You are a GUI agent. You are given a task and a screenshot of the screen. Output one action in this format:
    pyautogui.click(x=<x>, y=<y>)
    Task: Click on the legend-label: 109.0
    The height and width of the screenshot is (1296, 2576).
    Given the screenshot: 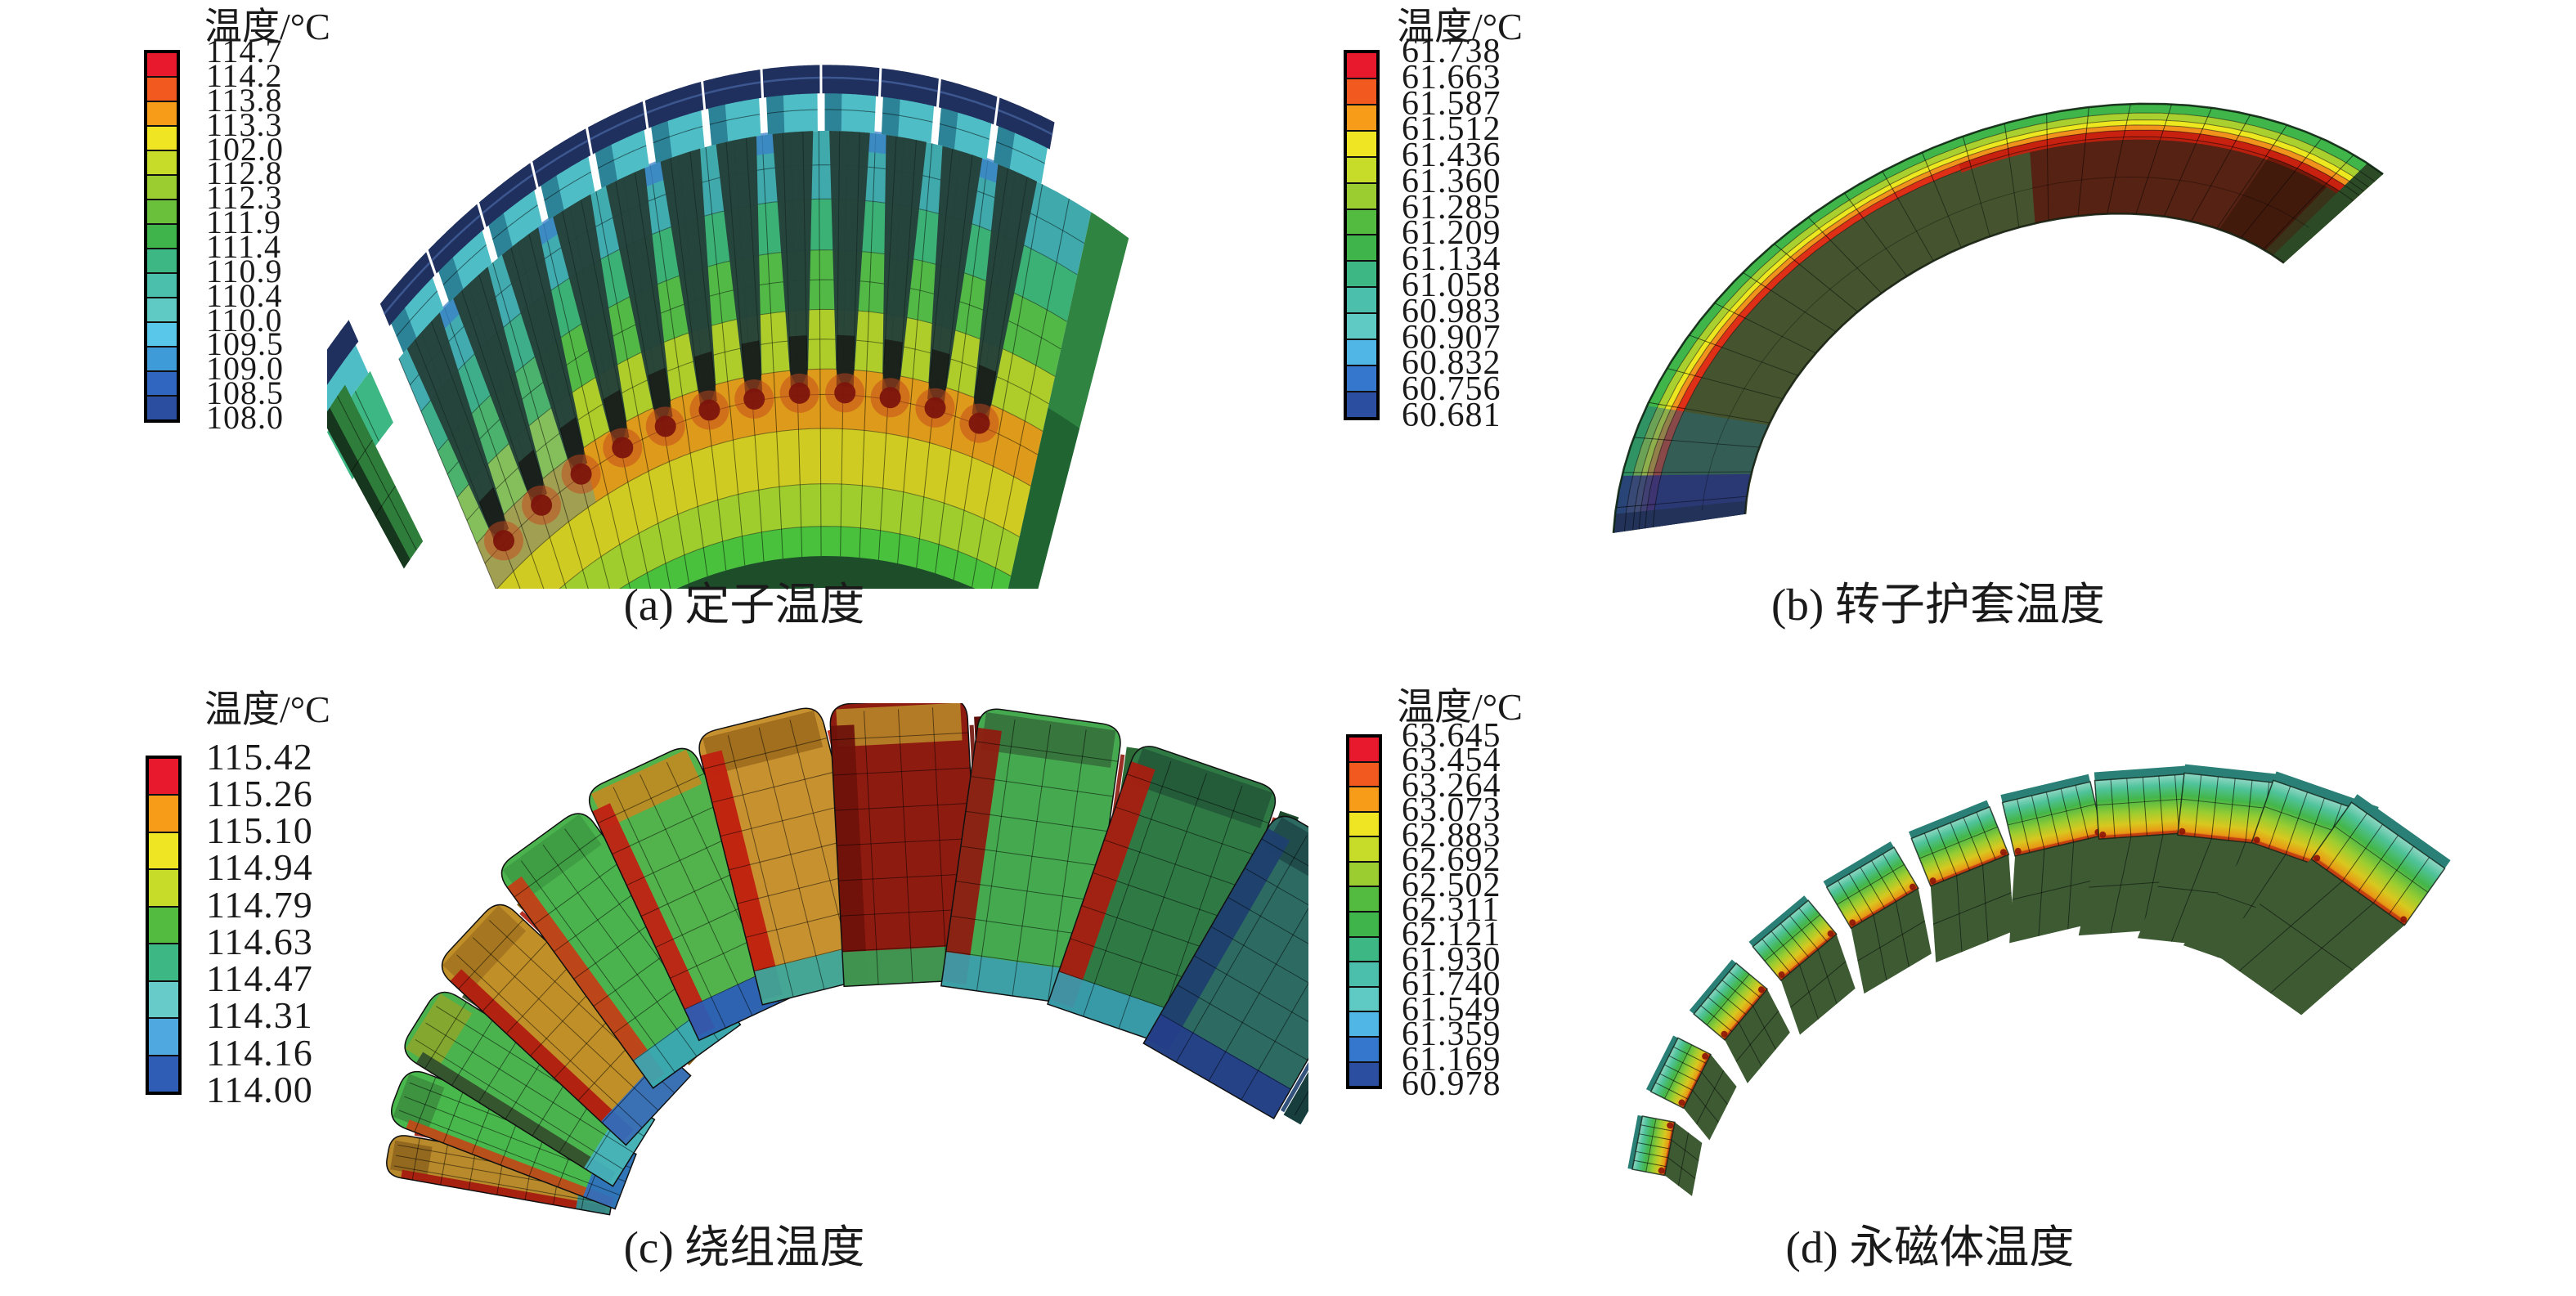 What is the action you would take?
    pyautogui.click(x=245, y=369)
    